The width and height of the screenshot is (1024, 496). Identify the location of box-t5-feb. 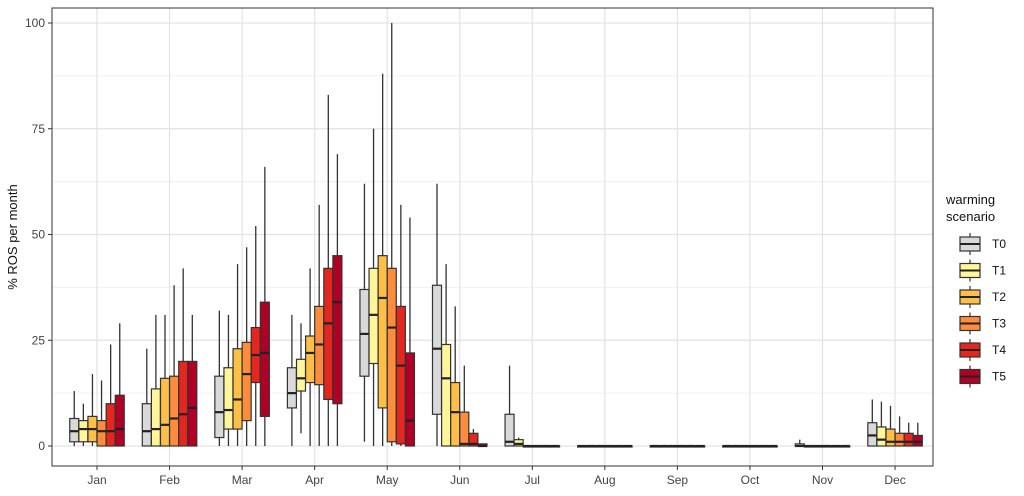
(192, 380).